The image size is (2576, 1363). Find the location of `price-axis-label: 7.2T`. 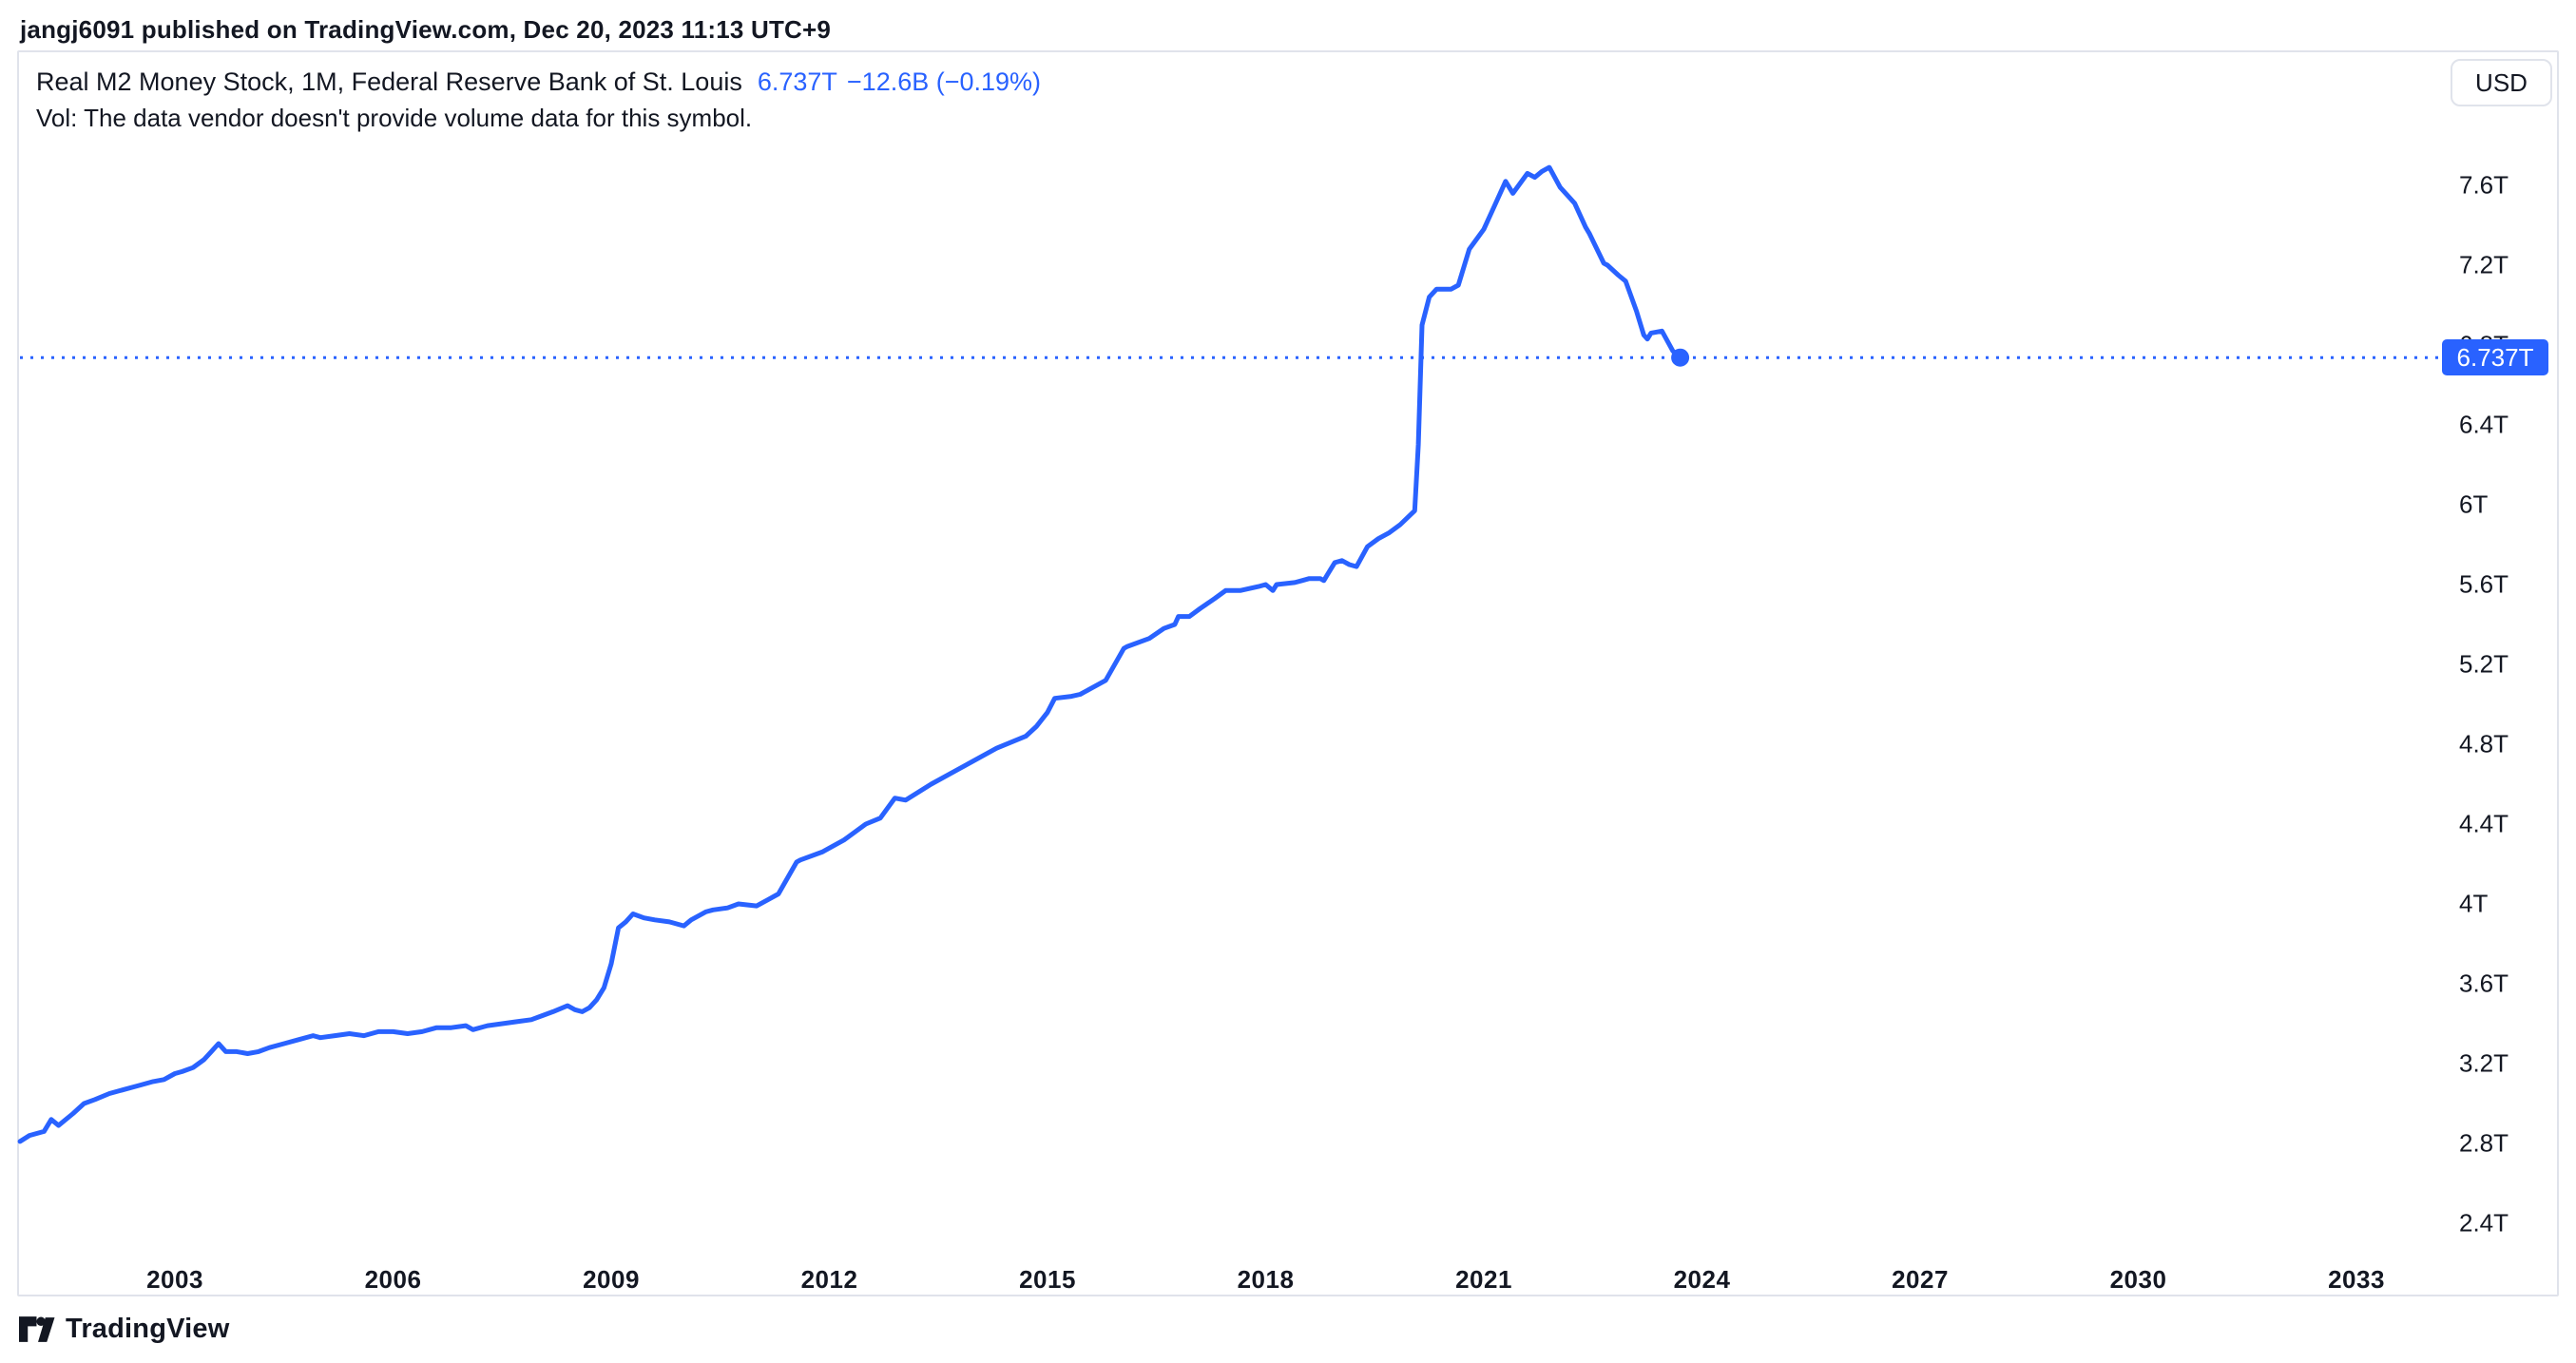

price-axis-label: 7.2T is located at coordinates (2484, 264).